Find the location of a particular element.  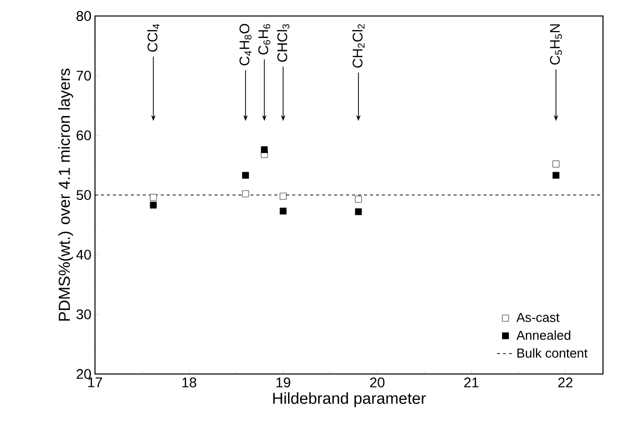

y-tick-label: 80 is located at coordinates (83, 16).